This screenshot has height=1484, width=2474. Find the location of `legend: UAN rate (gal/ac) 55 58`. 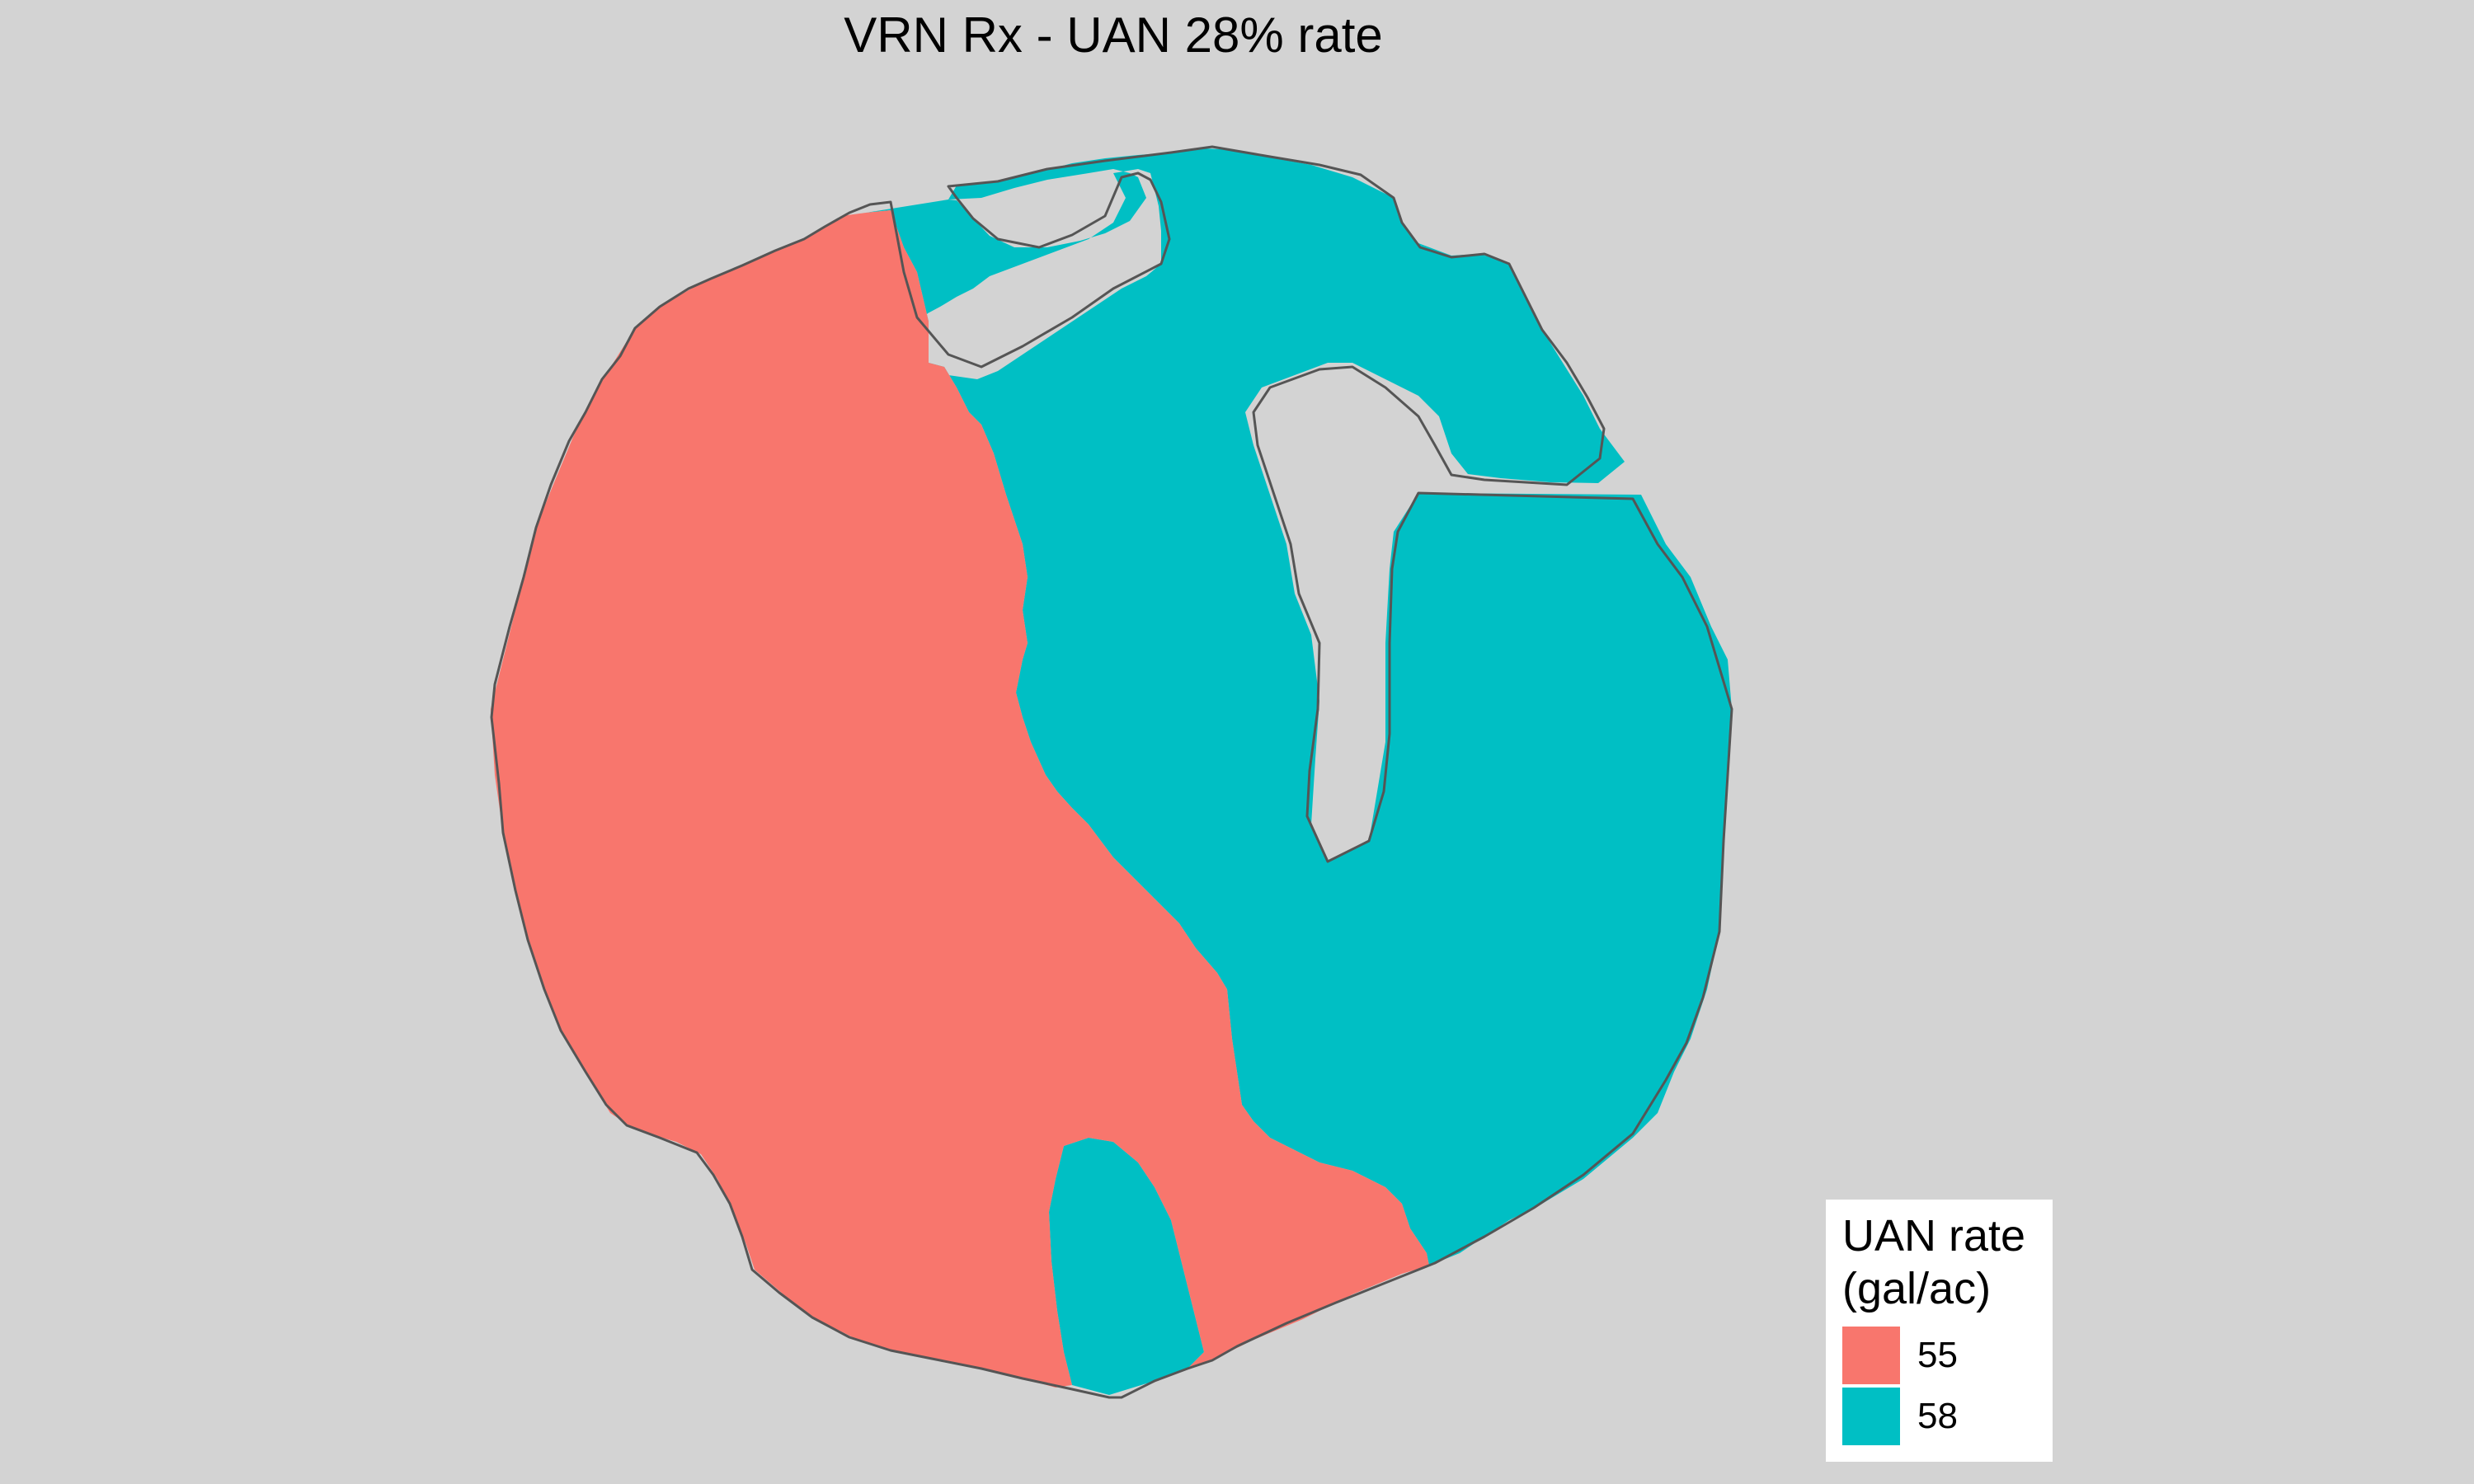

legend: UAN rate (gal/ac) 55 58 is located at coordinates (1939, 1331).